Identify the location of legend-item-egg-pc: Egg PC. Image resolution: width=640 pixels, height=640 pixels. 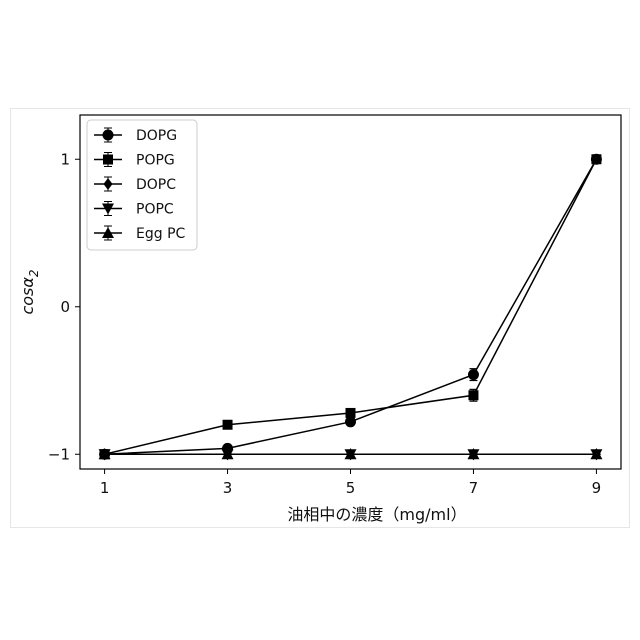
(140, 234).